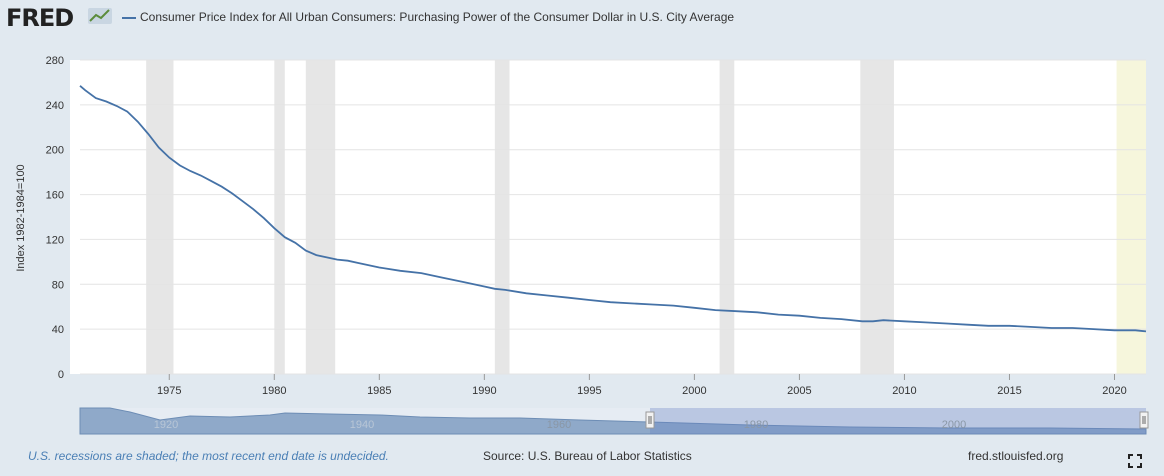  What do you see at coordinates (799, 391) in the screenshot?
I see `x-tick-label: 2005` at bounding box center [799, 391].